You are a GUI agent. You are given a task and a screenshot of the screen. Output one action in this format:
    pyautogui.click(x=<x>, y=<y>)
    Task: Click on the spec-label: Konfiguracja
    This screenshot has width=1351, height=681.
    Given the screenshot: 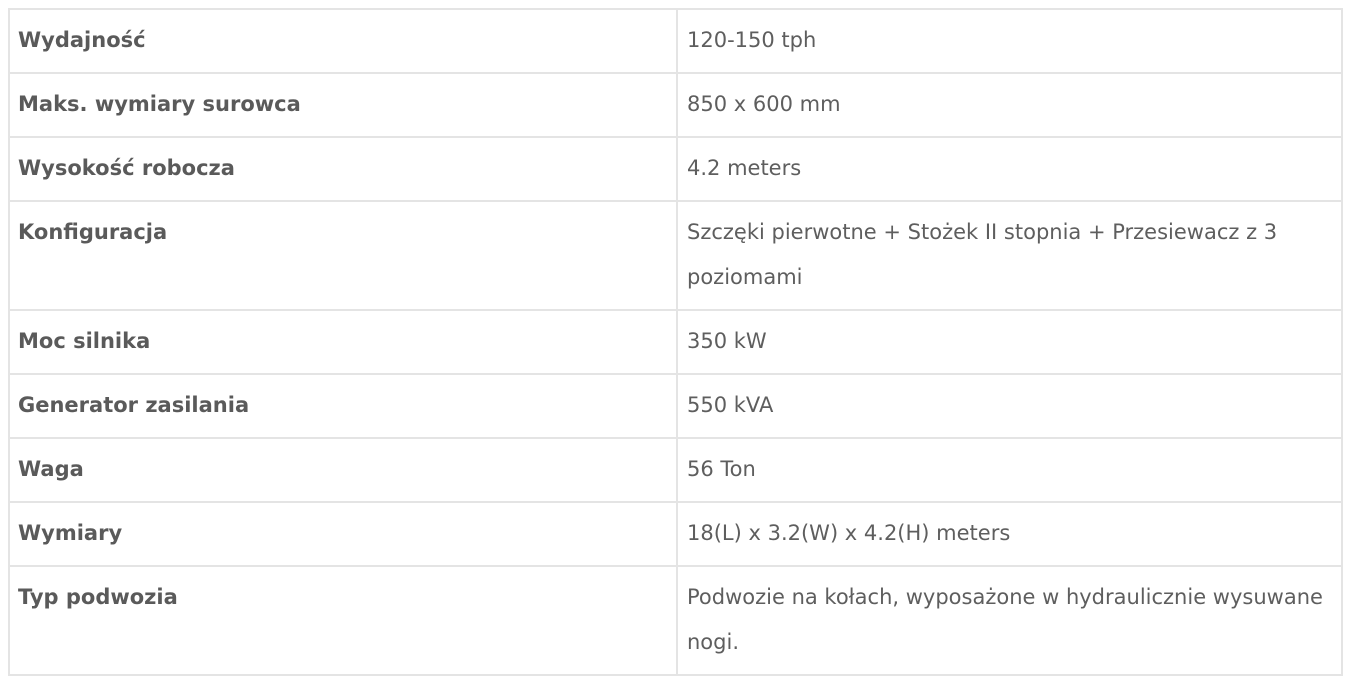 What is the action you would take?
    pyautogui.click(x=343, y=255)
    